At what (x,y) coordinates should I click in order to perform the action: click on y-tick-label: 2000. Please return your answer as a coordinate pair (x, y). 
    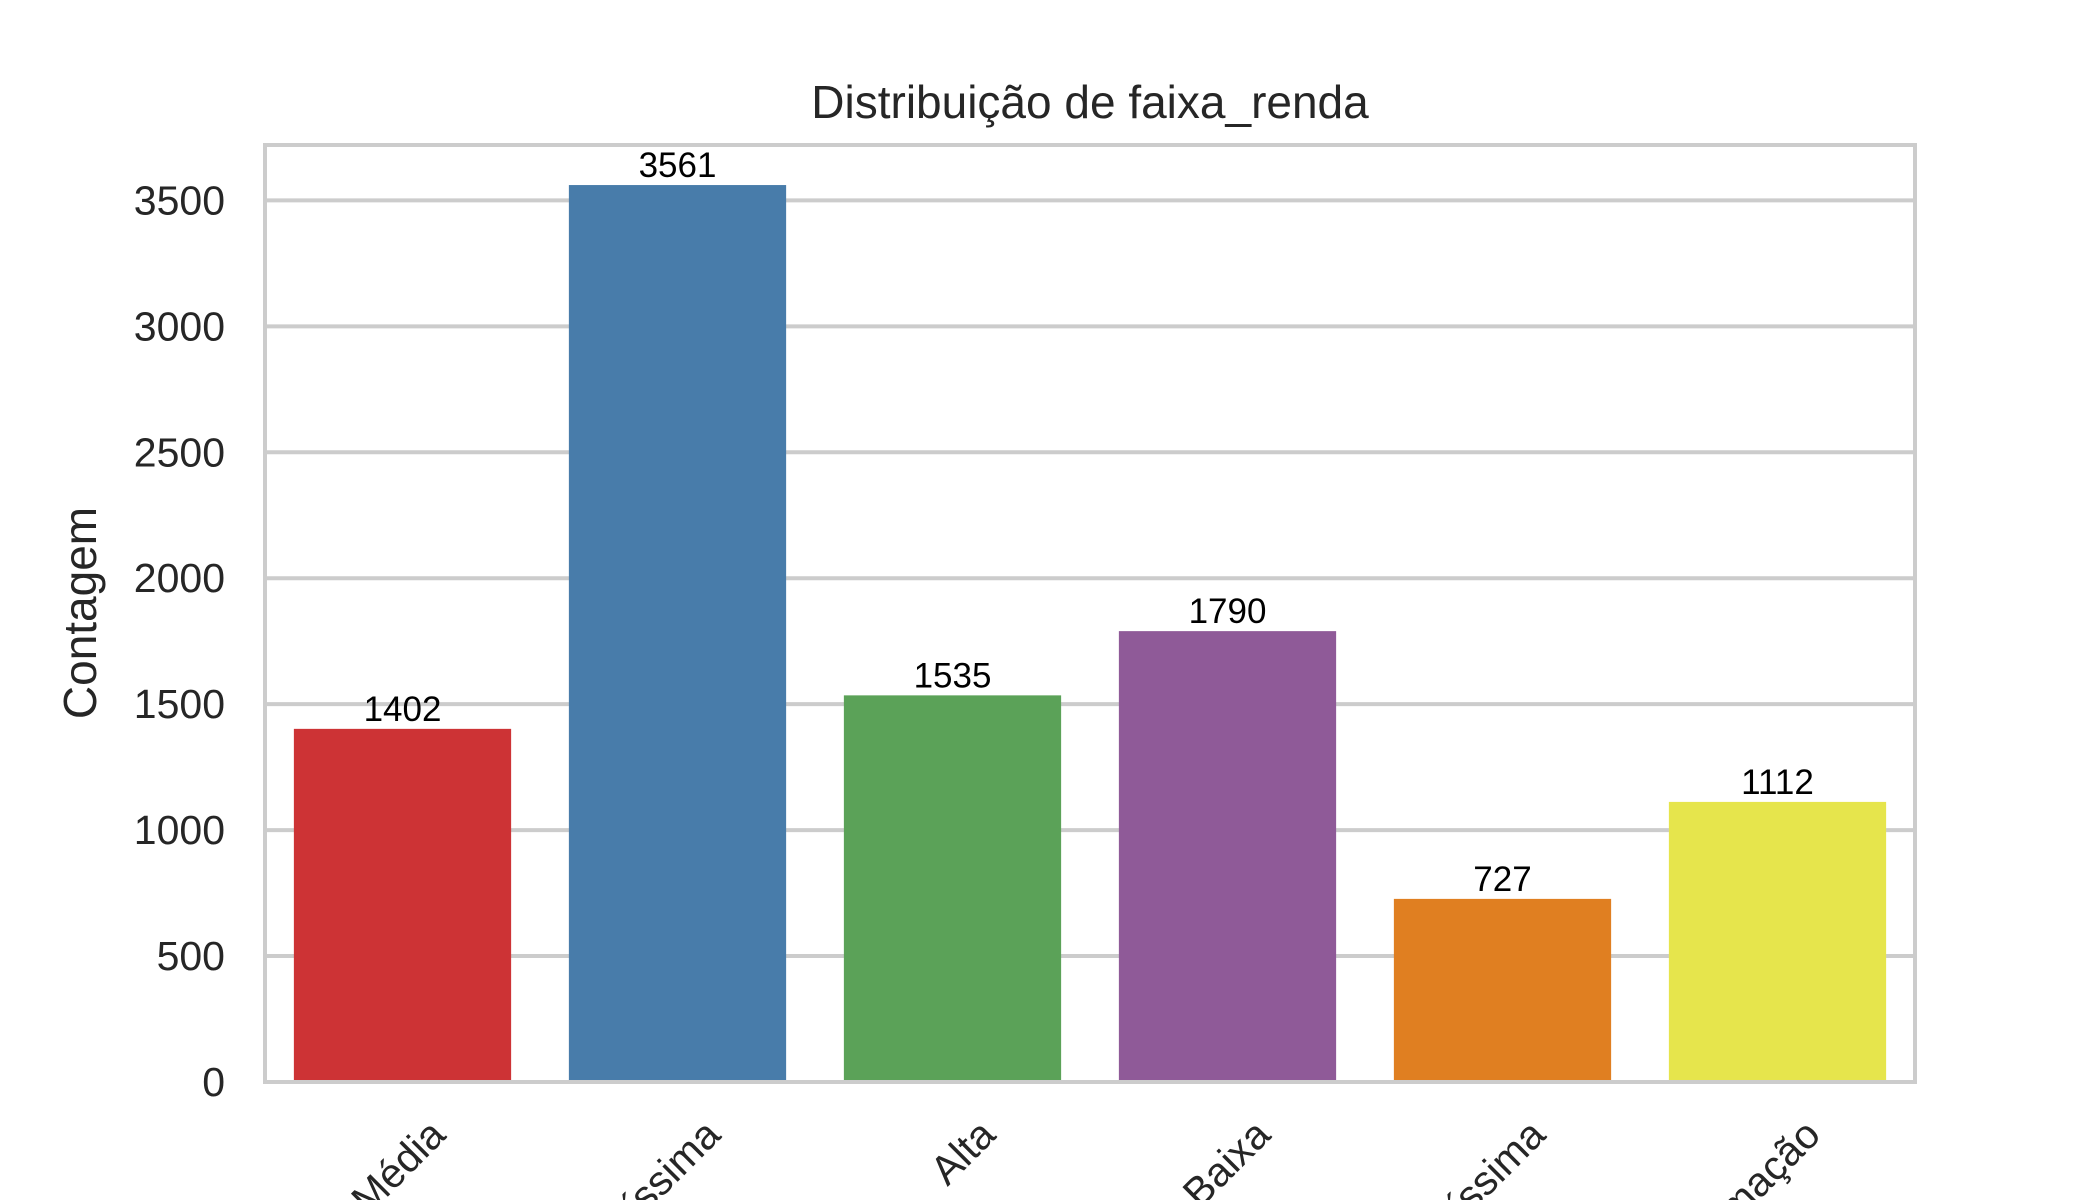
    Looking at the image, I should click on (179, 578).